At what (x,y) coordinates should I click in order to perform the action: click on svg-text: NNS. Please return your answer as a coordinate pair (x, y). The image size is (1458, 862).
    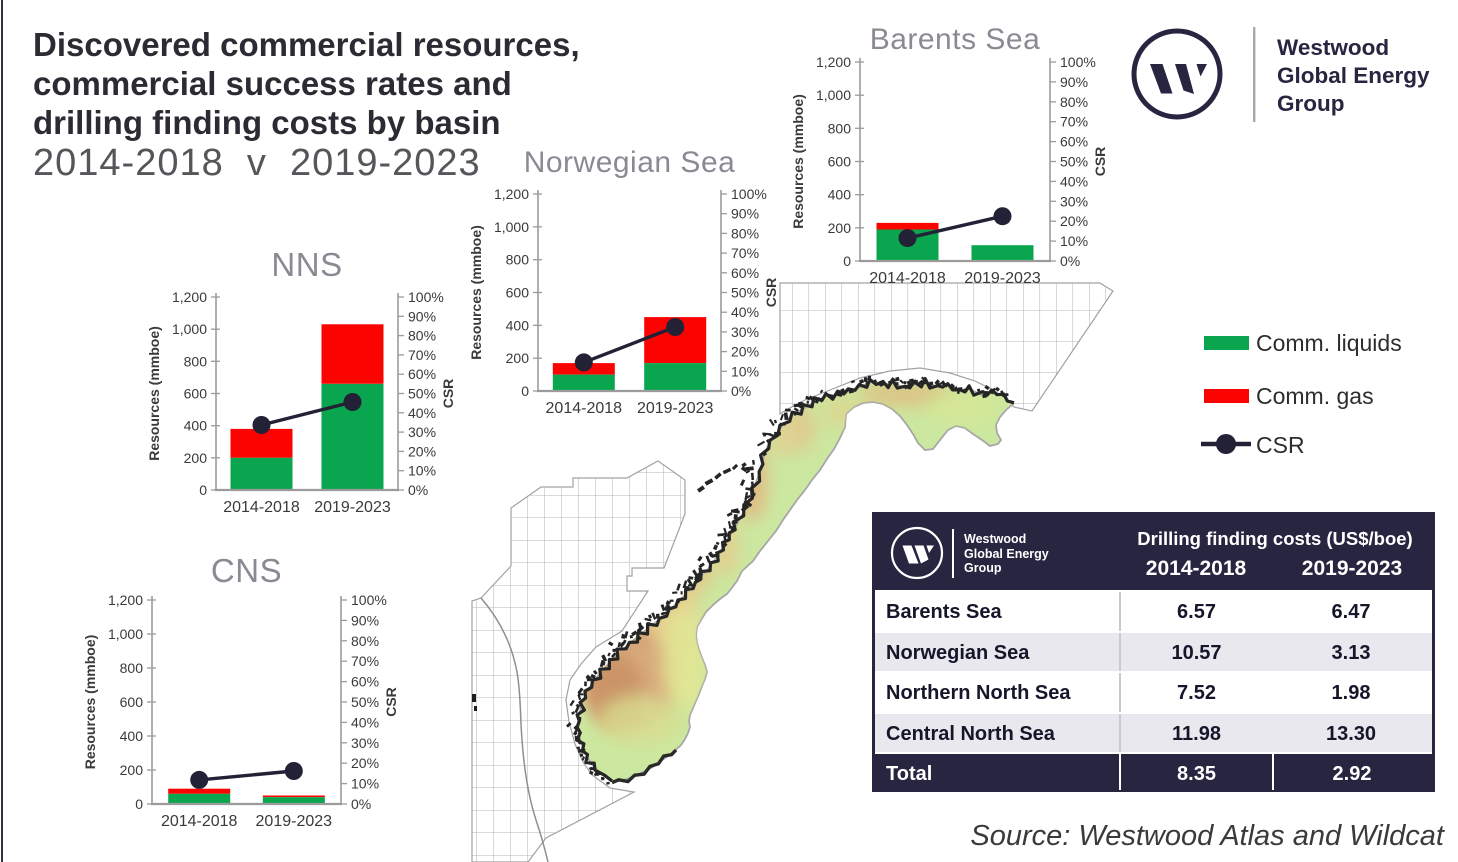
    Looking at the image, I should click on (306, 264).